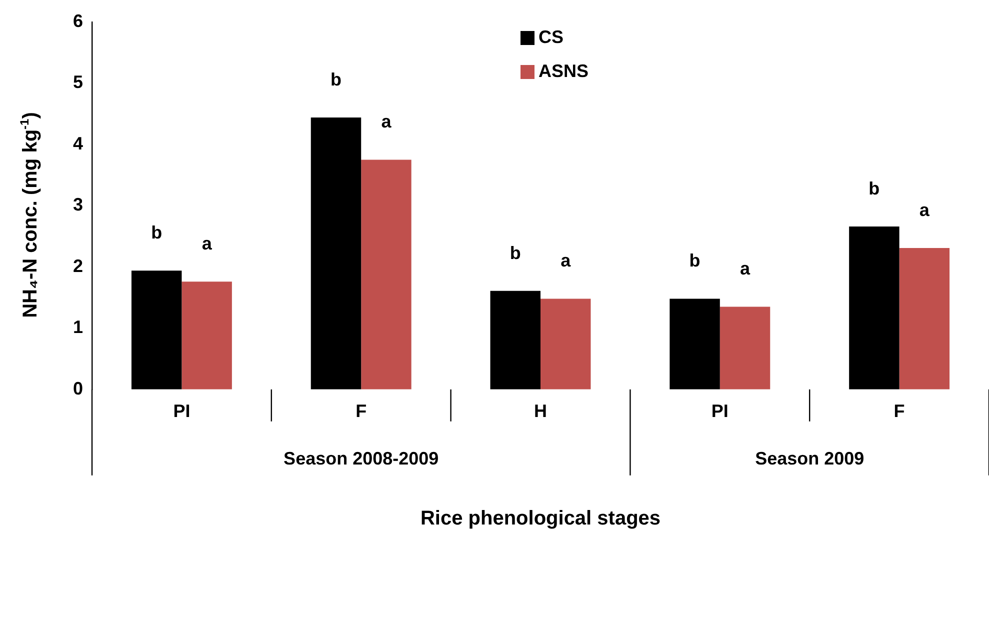  I want to click on y-tick-label: 0, so click(78, 388).